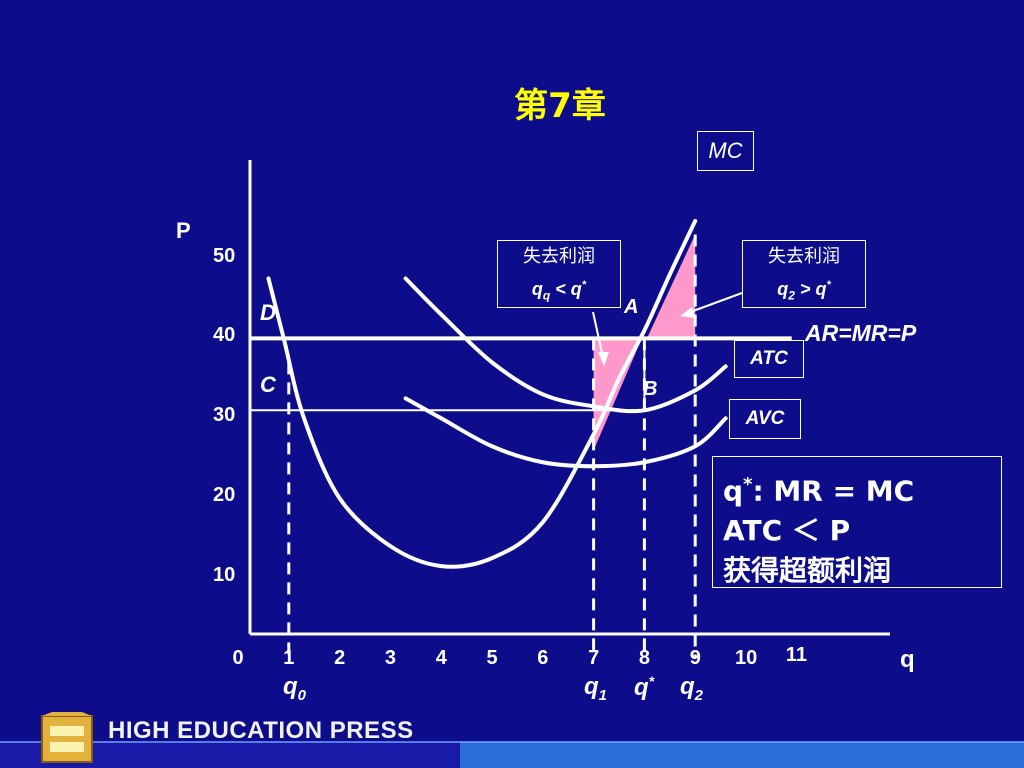 The image size is (1024, 768). I want to click on conclusion-box: q*: MR = MC ATC ＜ P 获得超额利润, so click(857, 522).